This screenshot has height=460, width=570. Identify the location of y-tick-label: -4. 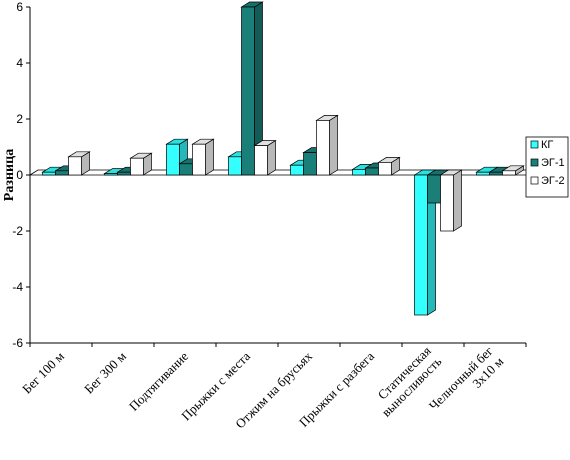
(17, 287).